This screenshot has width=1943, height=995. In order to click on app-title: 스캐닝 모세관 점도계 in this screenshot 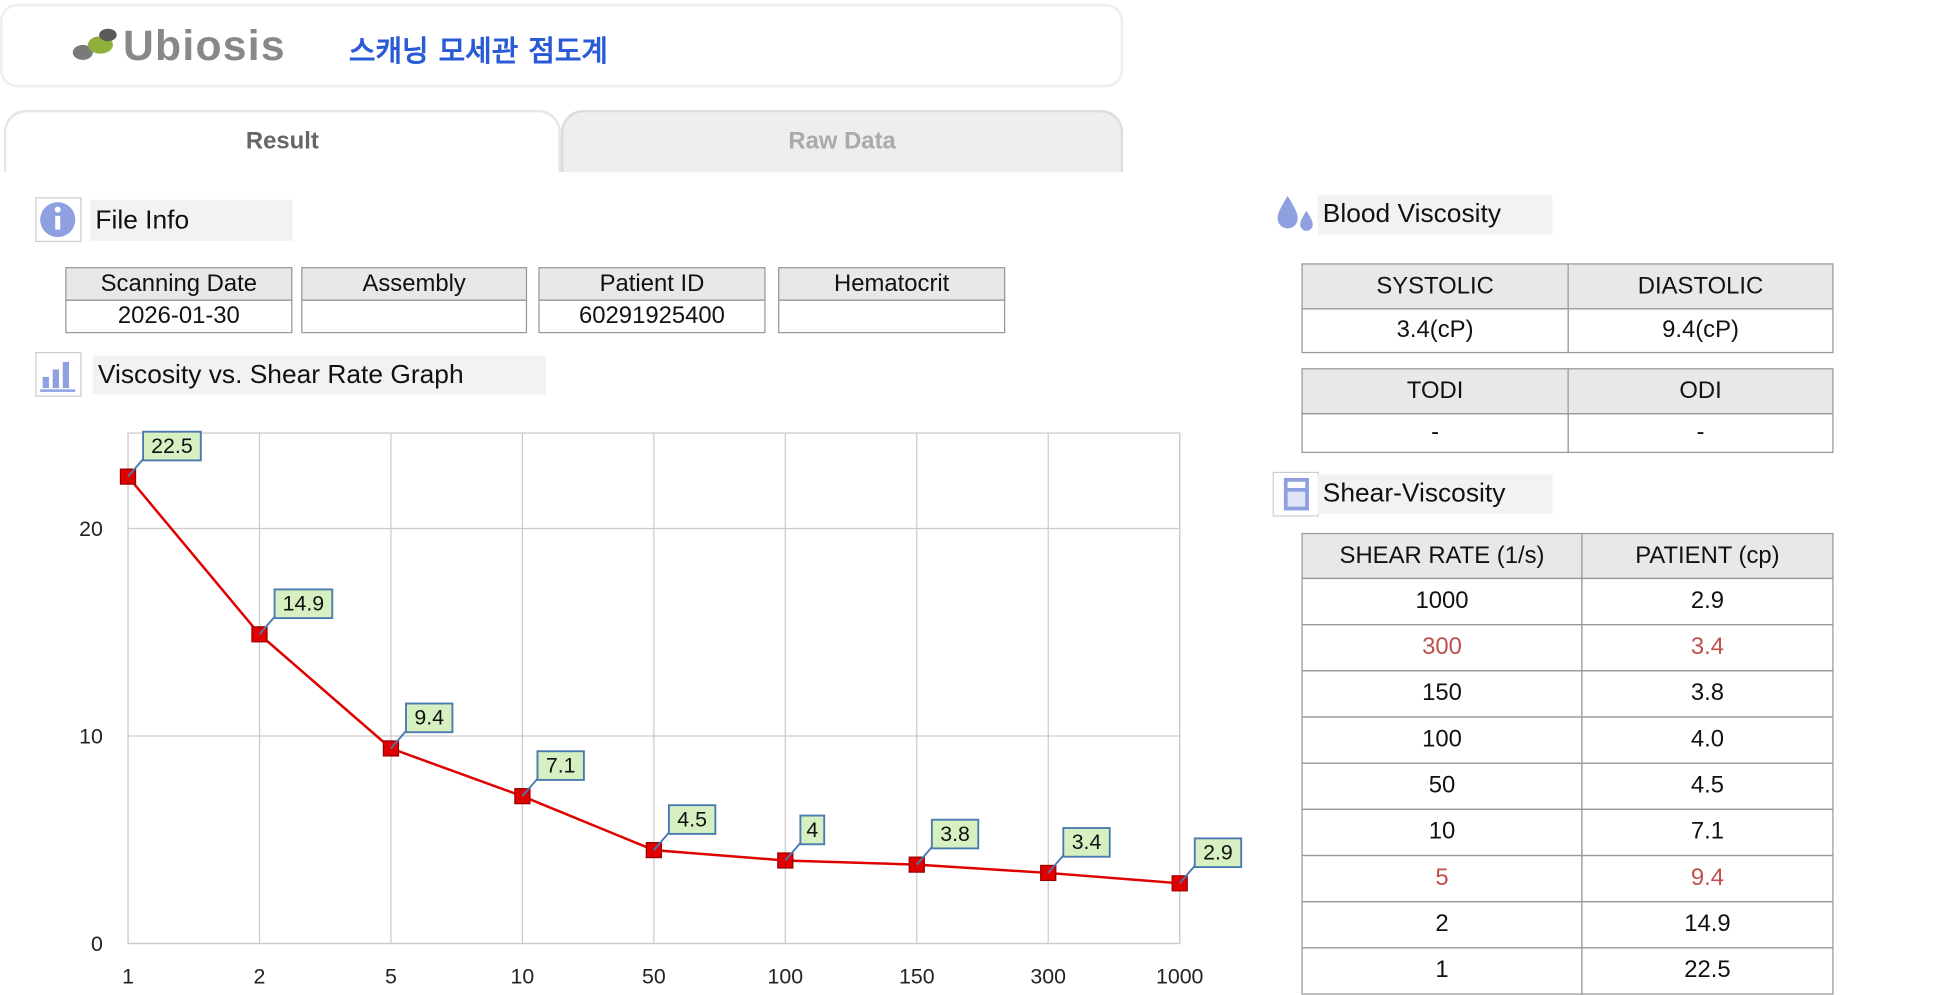, I will do `click(478, 52)`.